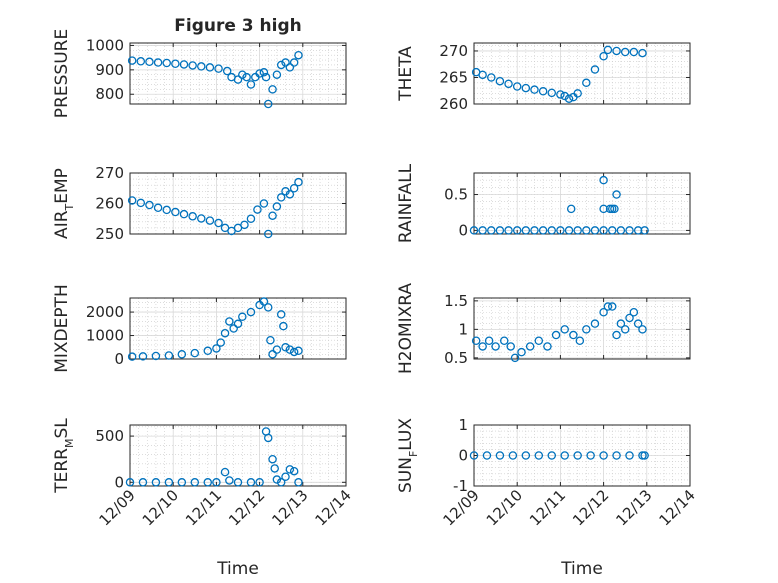 This screenshot has width=778, height=583. Describe the element at coordinates (456, 358) in the screenshot. I see `y-tick-label: 0.5` at that location.